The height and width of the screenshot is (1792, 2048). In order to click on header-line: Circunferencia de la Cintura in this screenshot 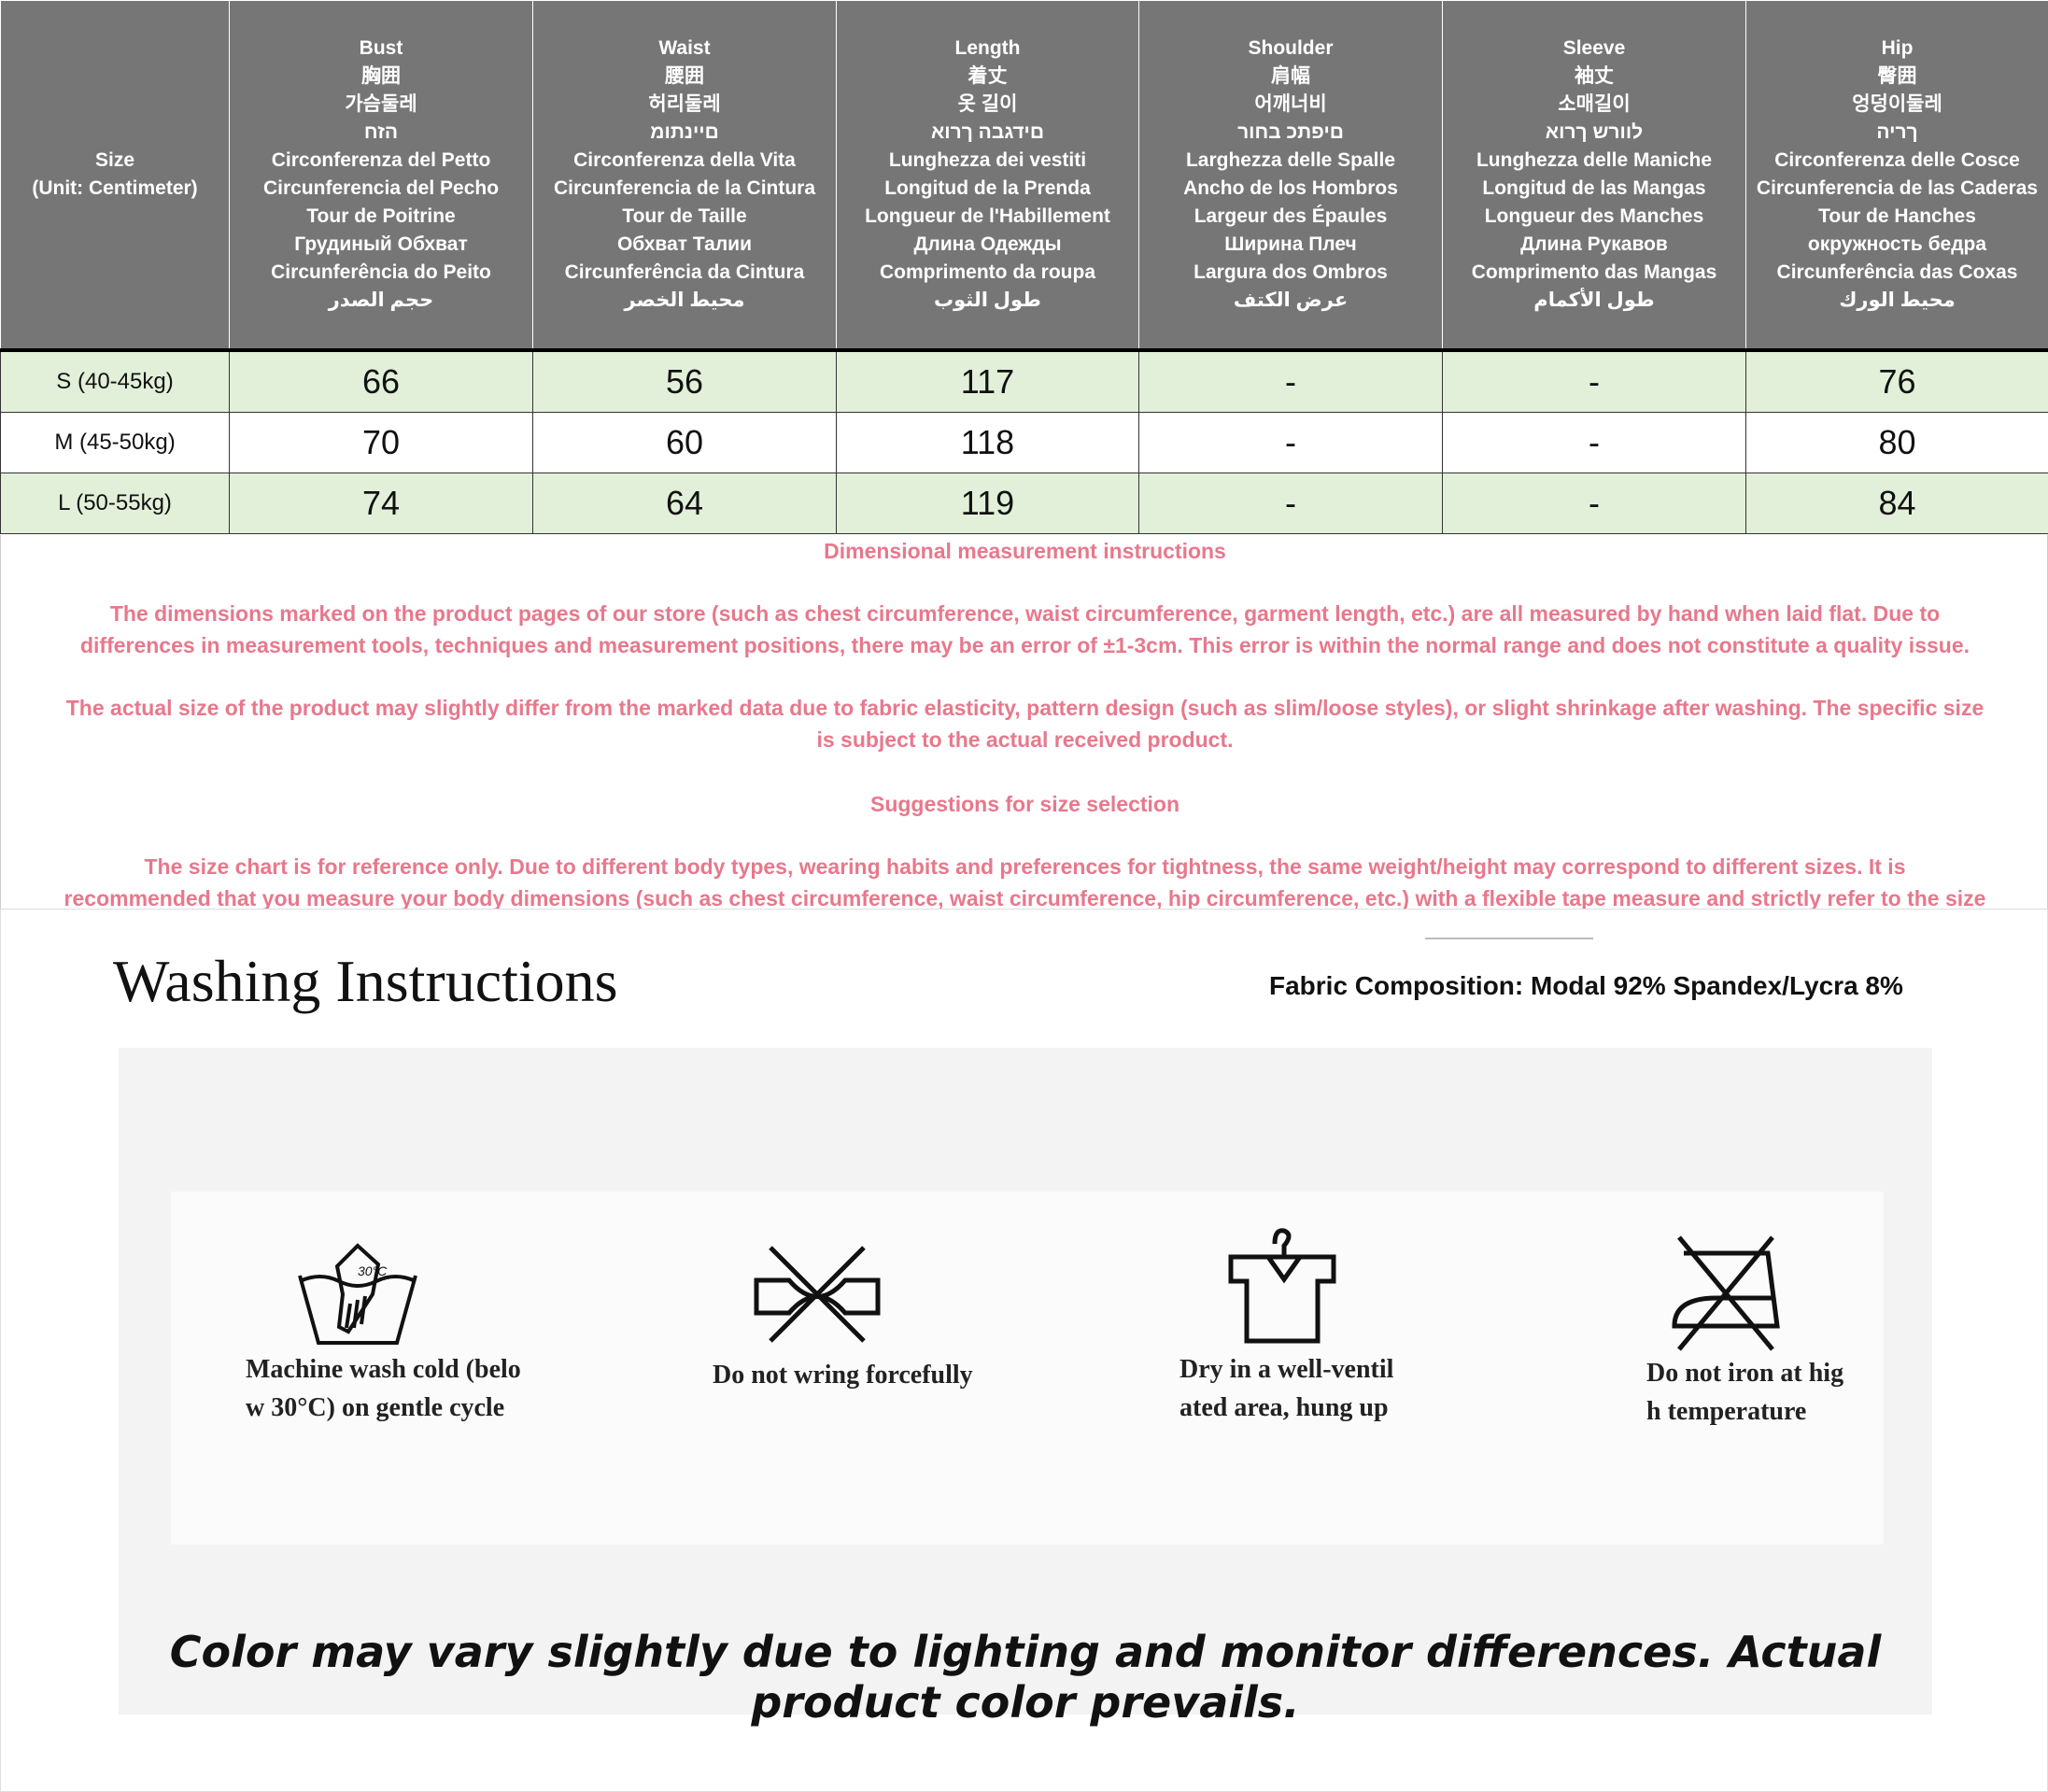, I will do `click(684, 188)`.